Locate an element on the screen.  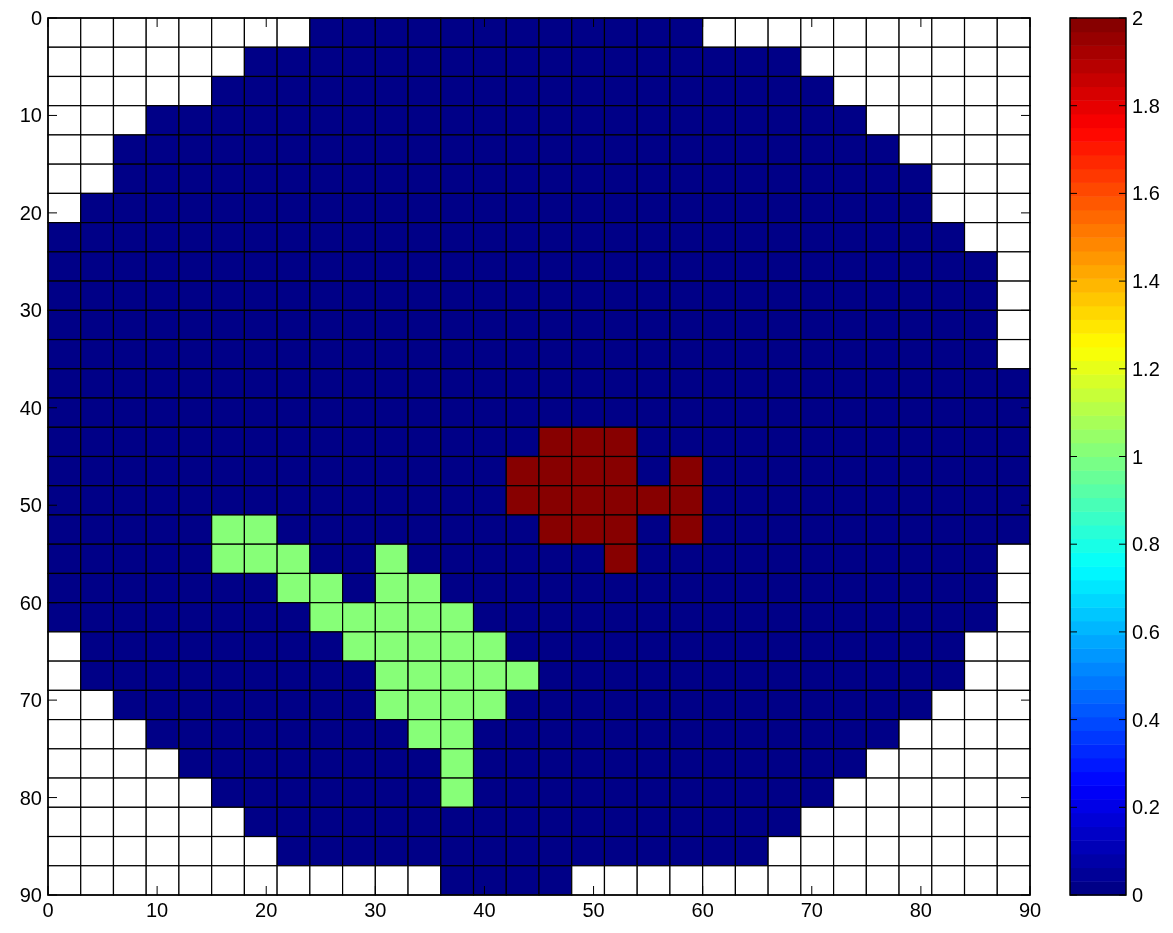
y-tick-label: 30 is located at coordinates (30, 310).